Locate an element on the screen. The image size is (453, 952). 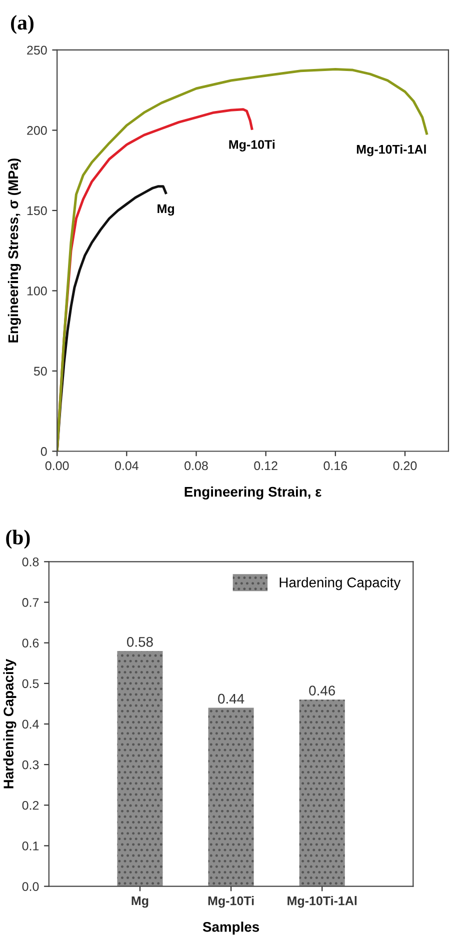
x-tick-label: 0.04 is located at coordinates (126, 465).